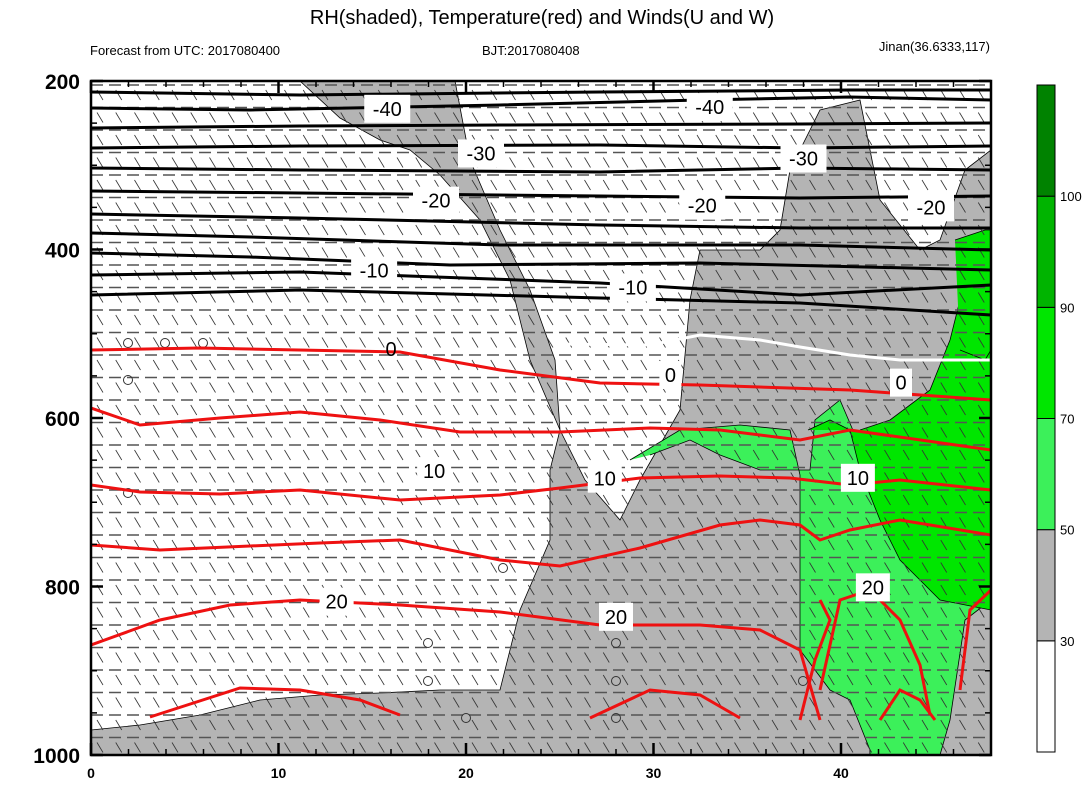  I want to click on x-tick-label: 0, so click(91, 773).